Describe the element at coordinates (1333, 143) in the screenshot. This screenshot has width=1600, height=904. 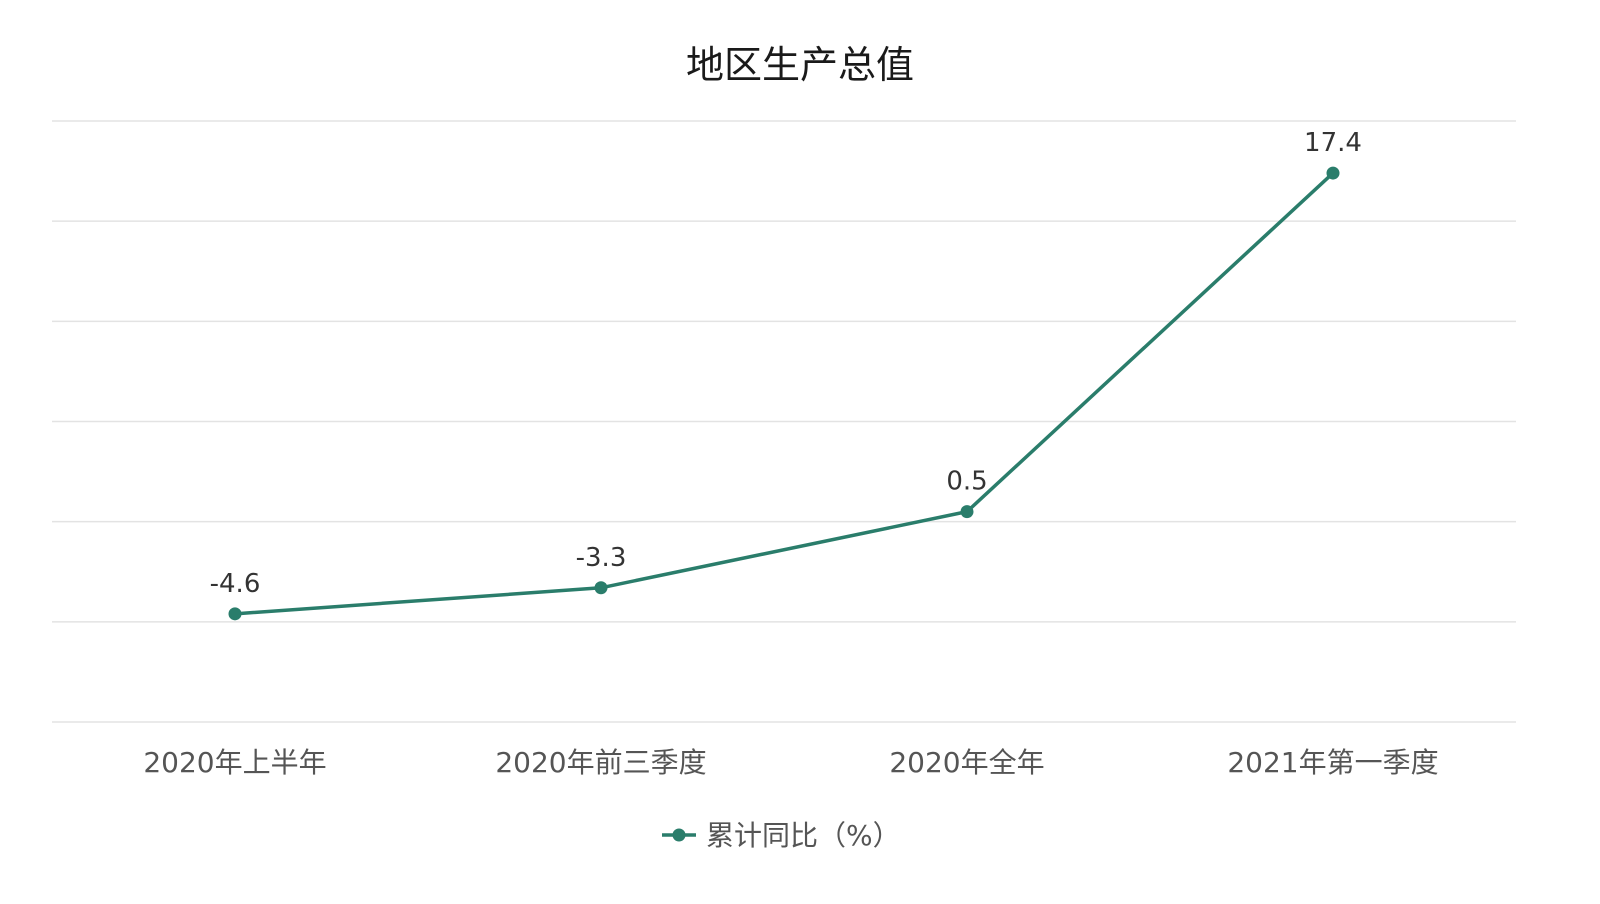
I see `data-label: 17.4` at that location.